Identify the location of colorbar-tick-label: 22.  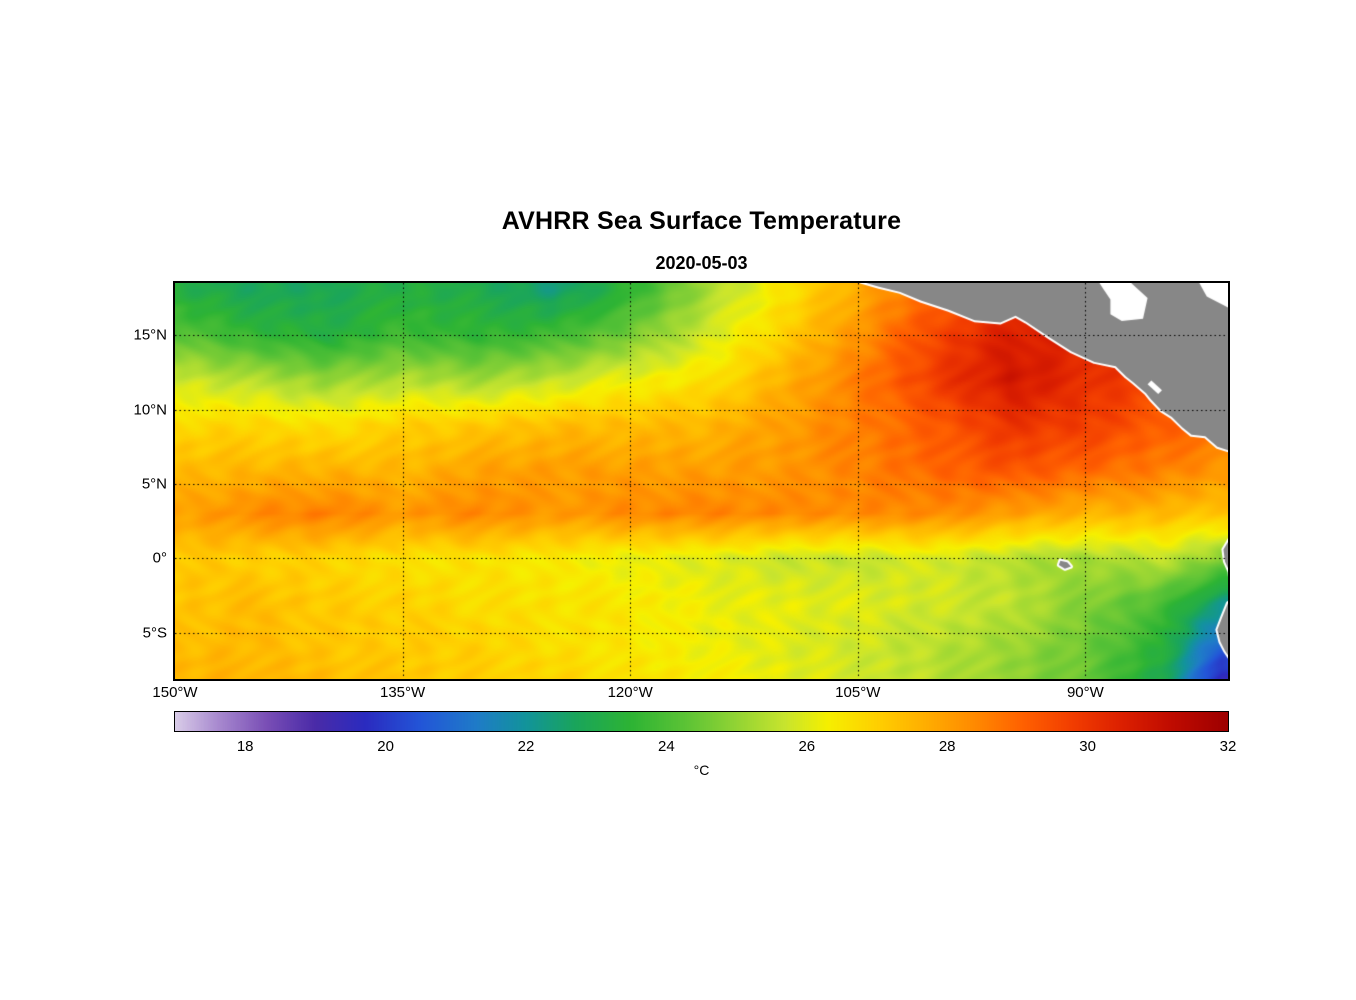
(526, 746).